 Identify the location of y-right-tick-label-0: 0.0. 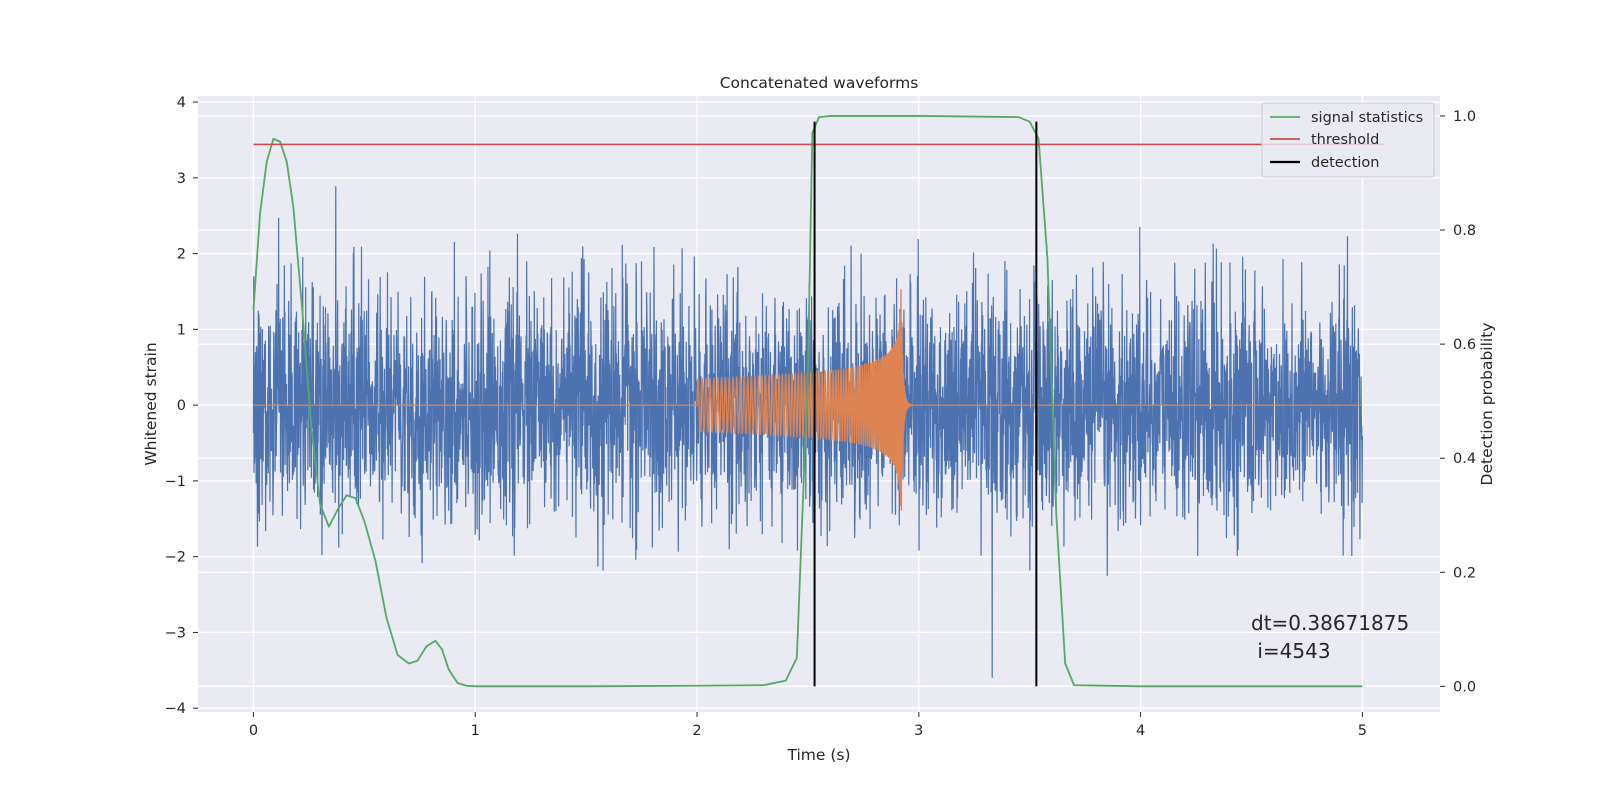
(1464, 687).